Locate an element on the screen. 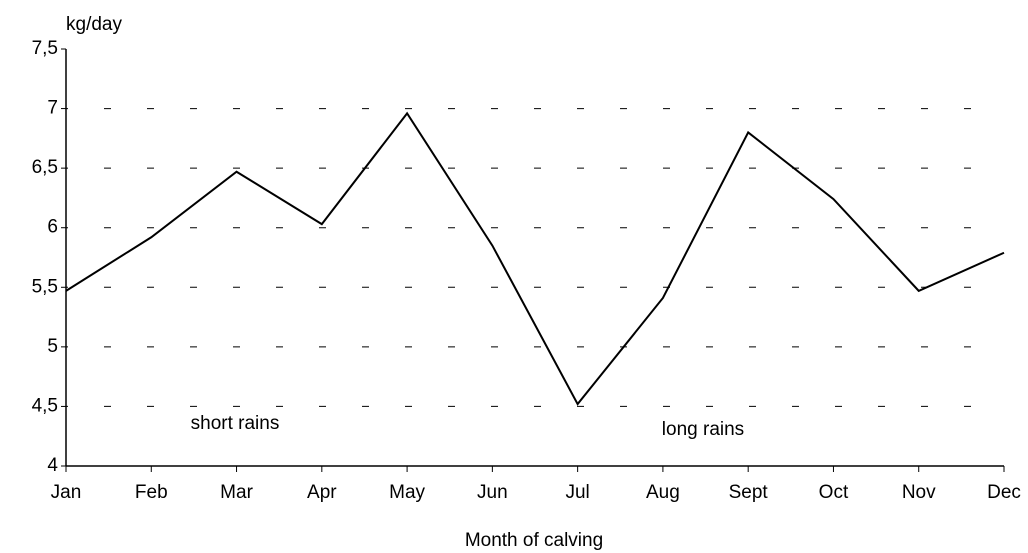 This screenshot has height=553, width=1028. annotation: short rains is located at coordinates (235, 423).